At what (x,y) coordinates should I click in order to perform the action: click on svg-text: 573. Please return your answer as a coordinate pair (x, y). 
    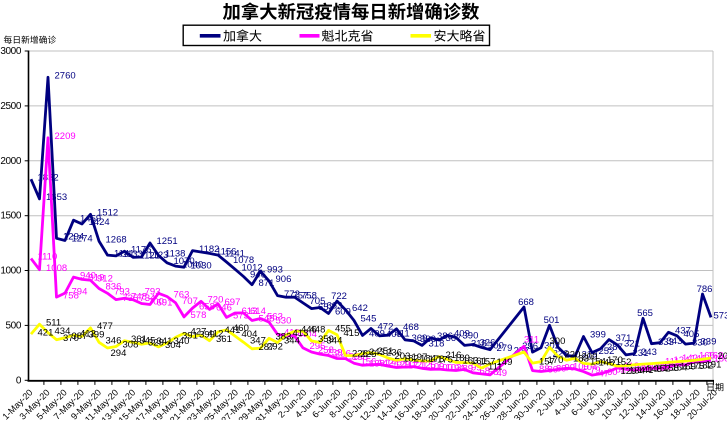
    Looking at the image, I should click on (720, 316).